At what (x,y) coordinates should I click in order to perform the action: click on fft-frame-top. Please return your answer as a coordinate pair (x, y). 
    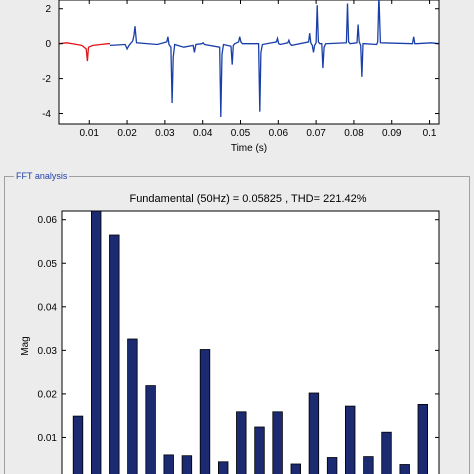
    Looking at the image, I should click on (237, 176).